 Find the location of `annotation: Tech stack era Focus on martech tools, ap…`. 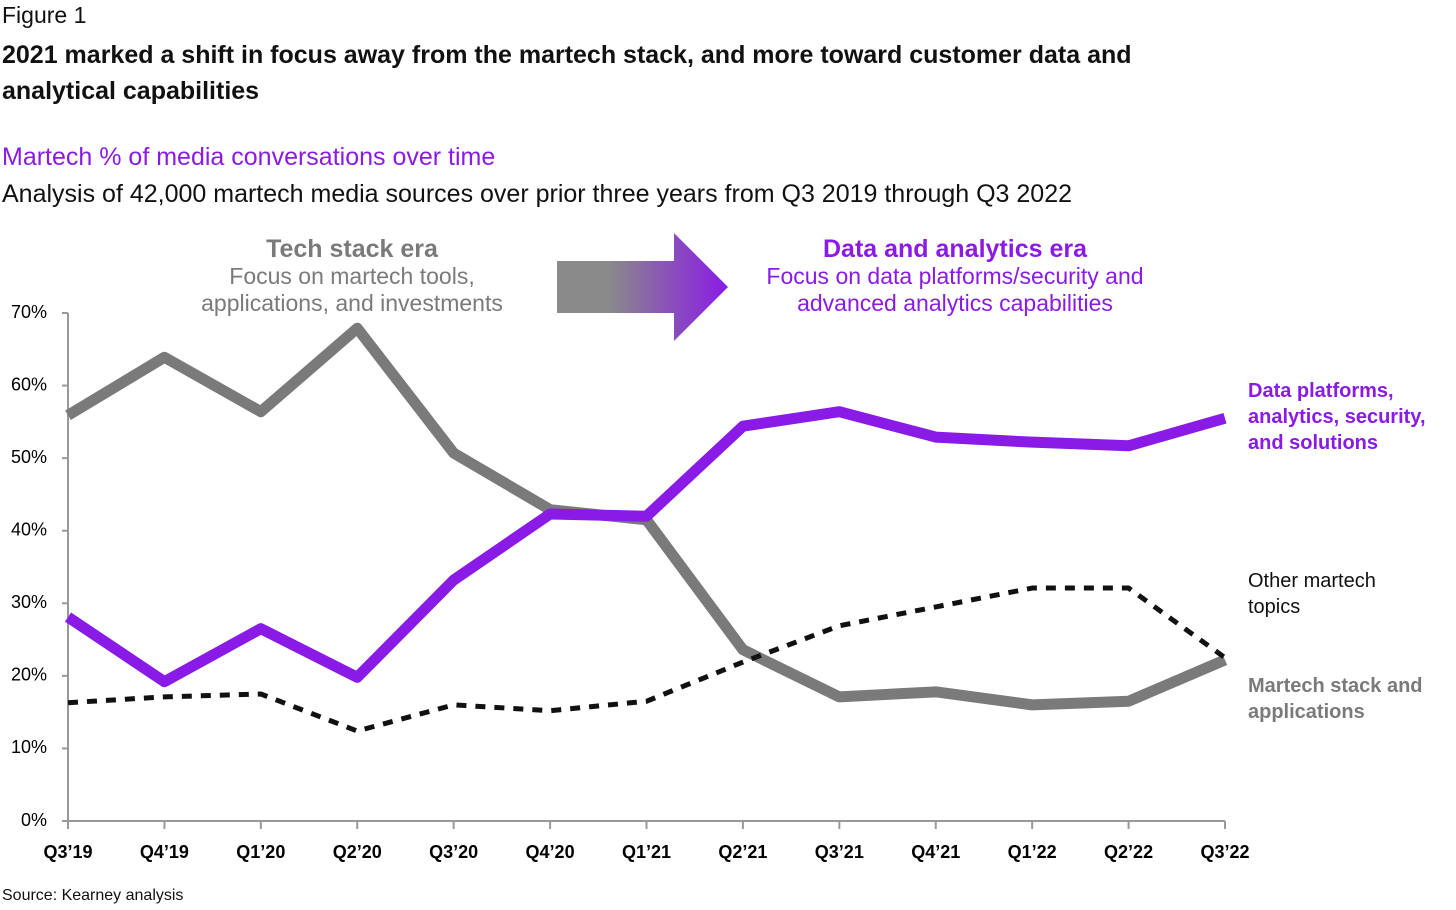

annotation: Tech stack era Focus on martech tools, ap… is located at coordinates (352, 276).